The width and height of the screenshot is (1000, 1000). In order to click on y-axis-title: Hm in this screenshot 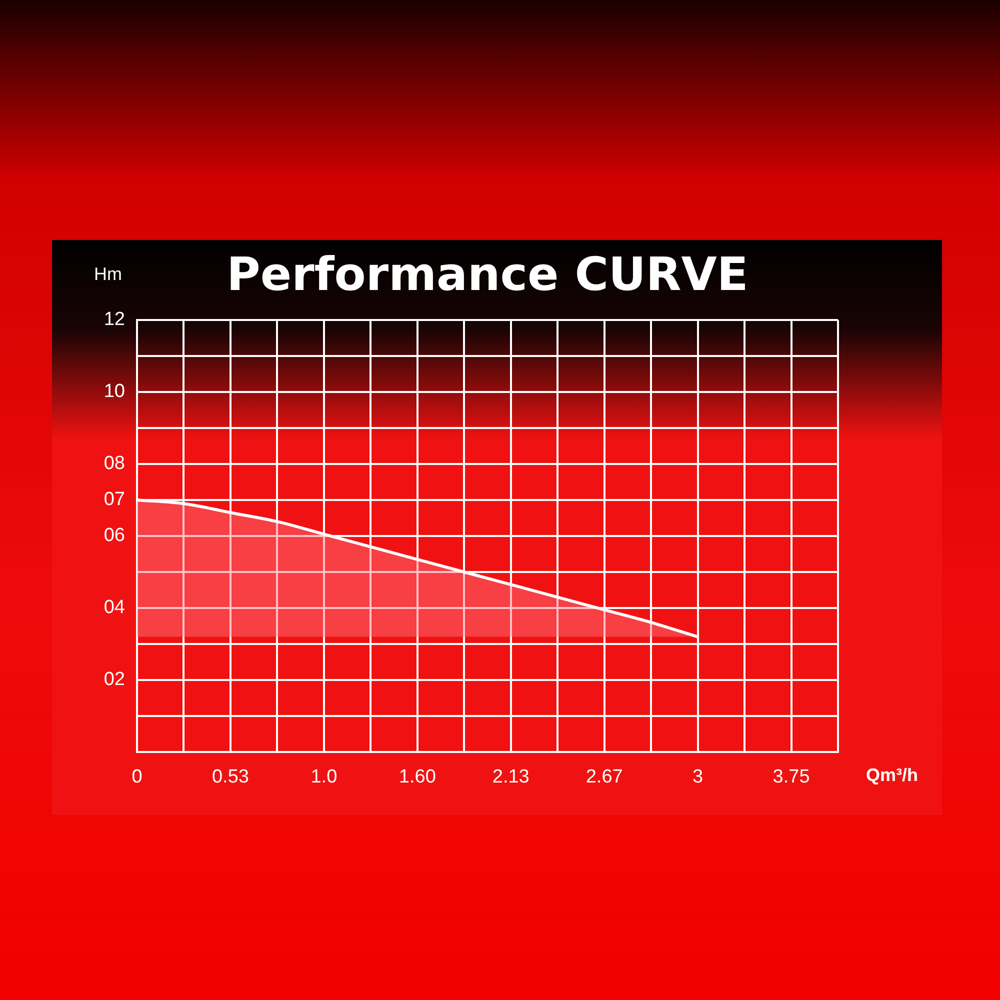, I will do `click(108, 274)`.